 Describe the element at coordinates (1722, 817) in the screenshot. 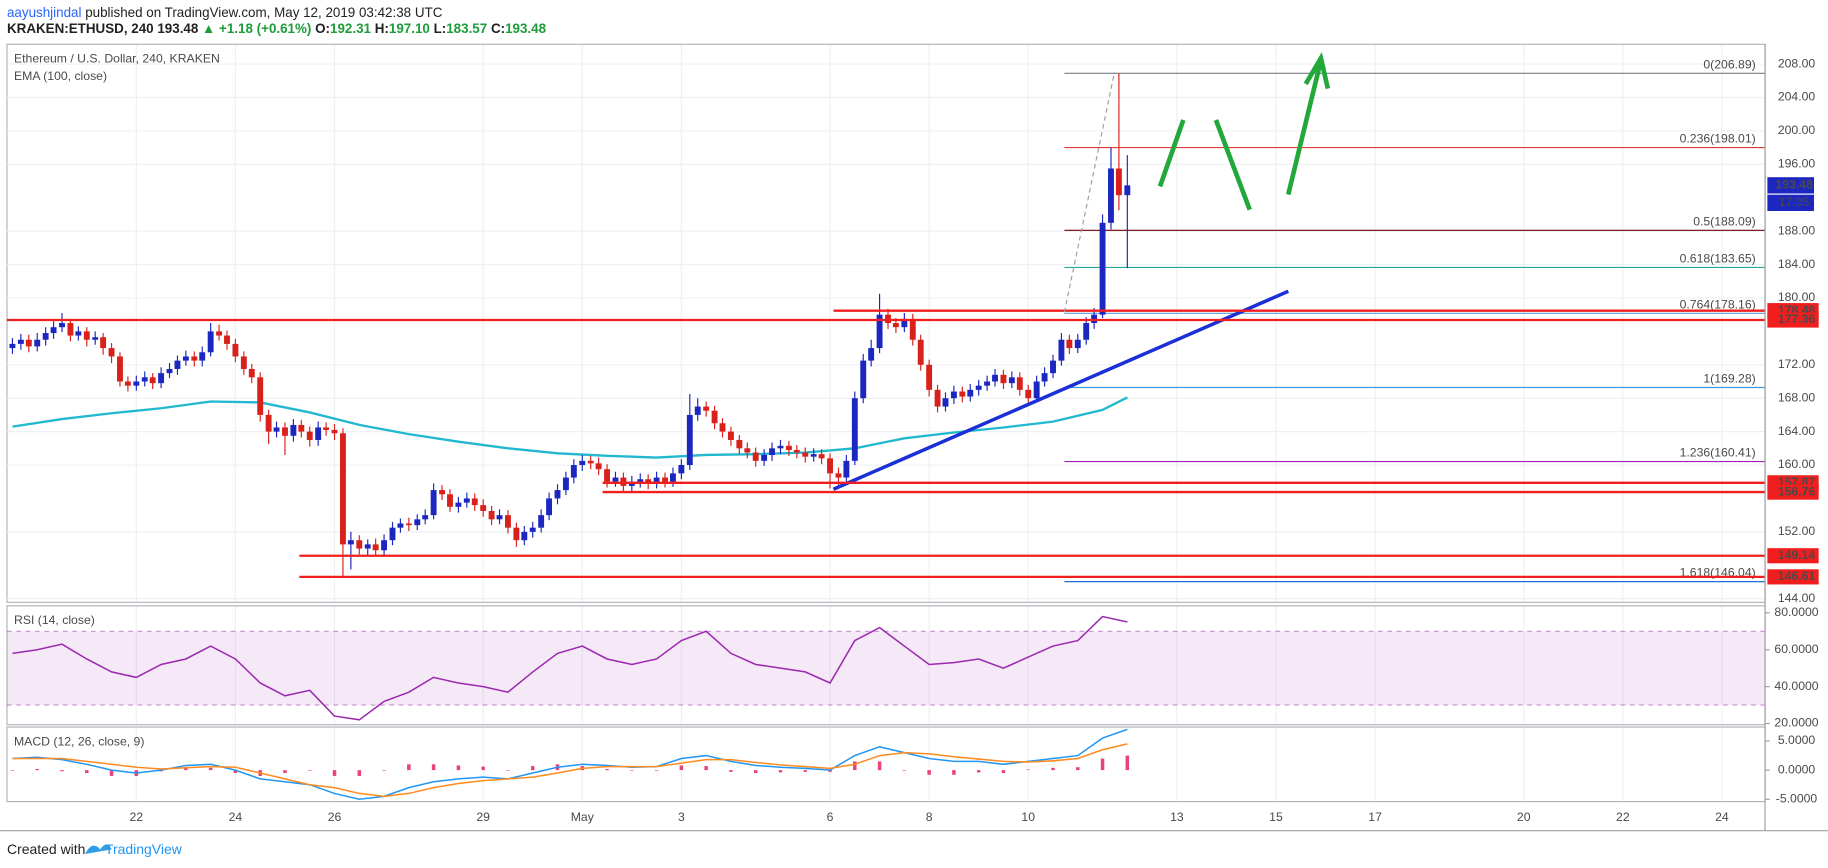

I see `x-tick-label: 24` at that location.